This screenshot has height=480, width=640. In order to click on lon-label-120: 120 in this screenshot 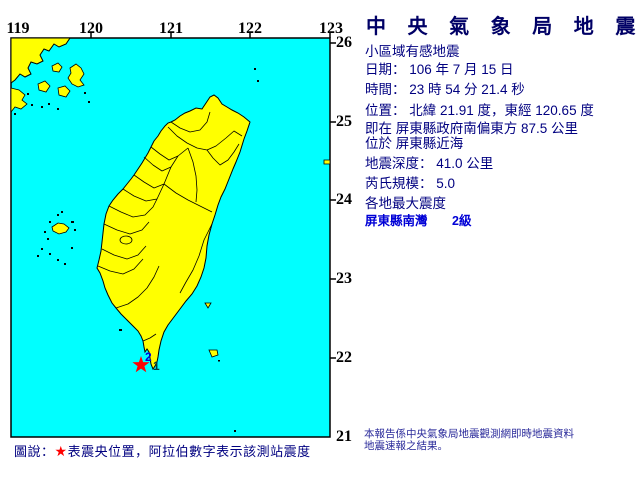, I will do `click(91, 28)`.